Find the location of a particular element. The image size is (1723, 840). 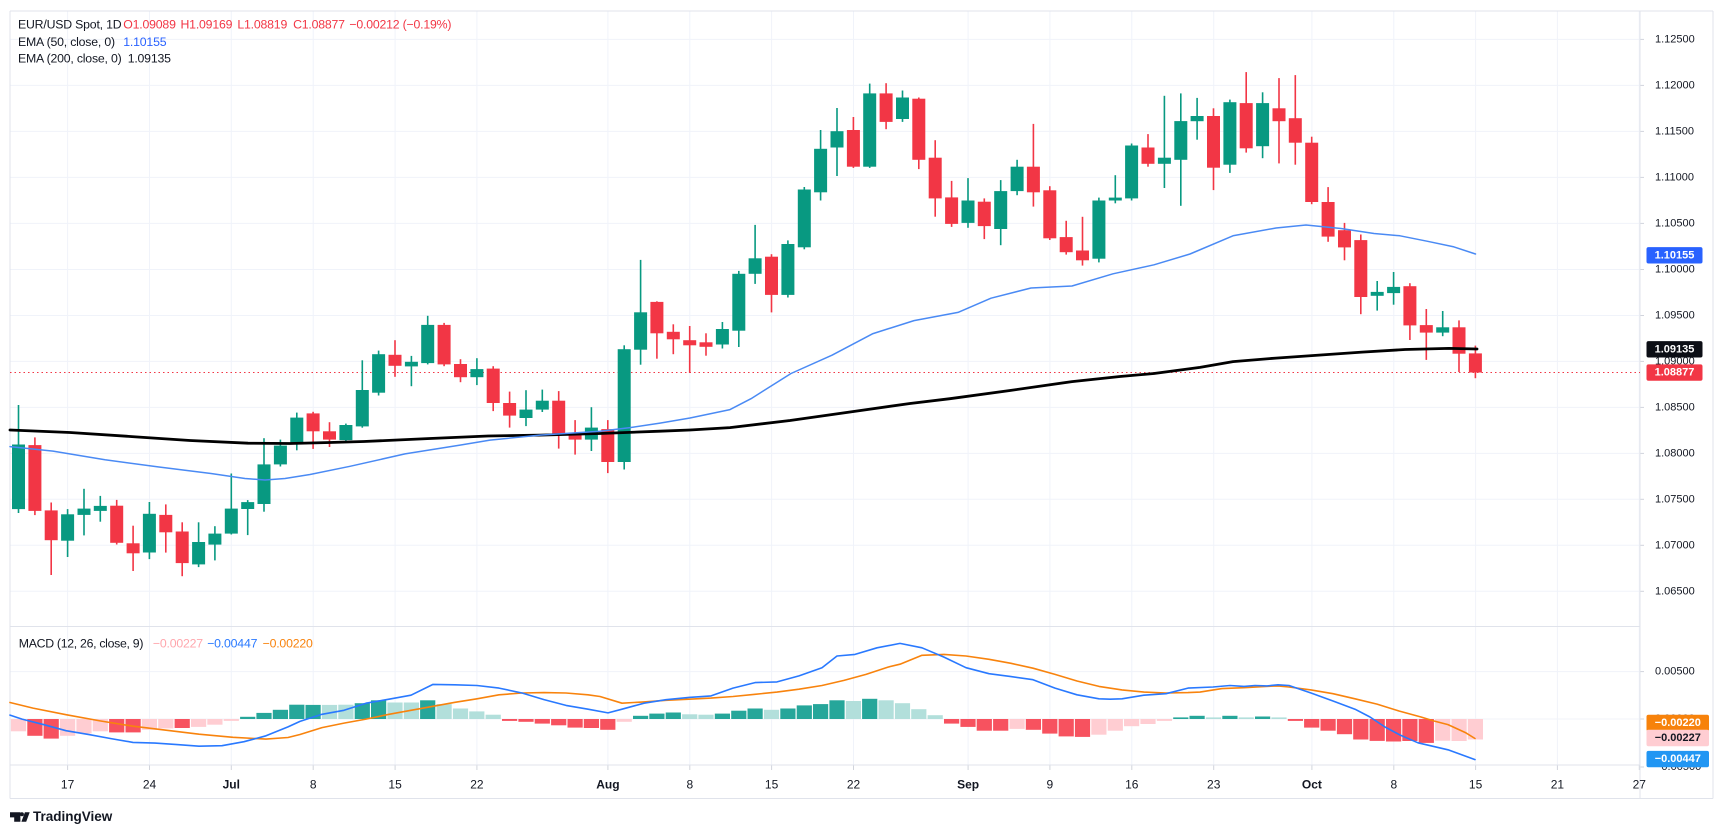

svg-text: 1.07500 is located at coordinates (1675, 499).